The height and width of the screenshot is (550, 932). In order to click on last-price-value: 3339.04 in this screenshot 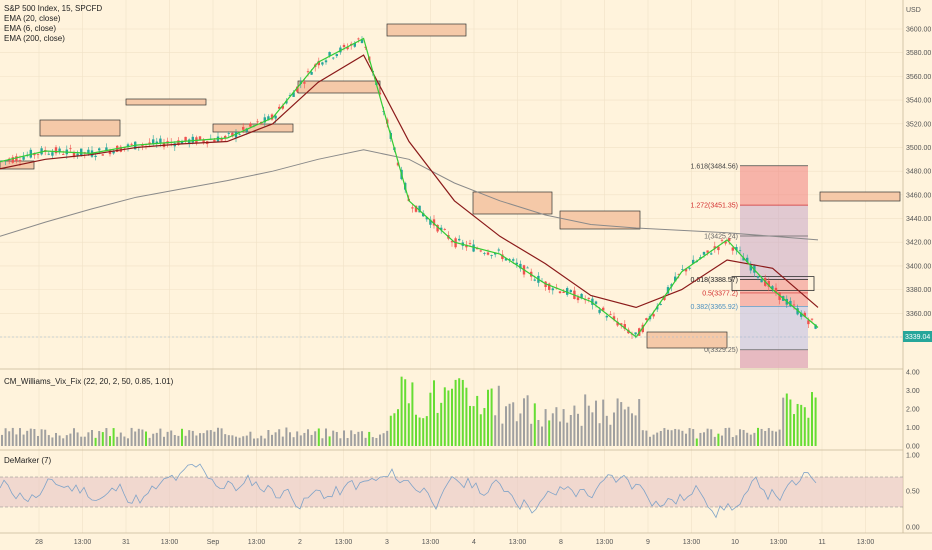, I will do `click(917, 337)`.